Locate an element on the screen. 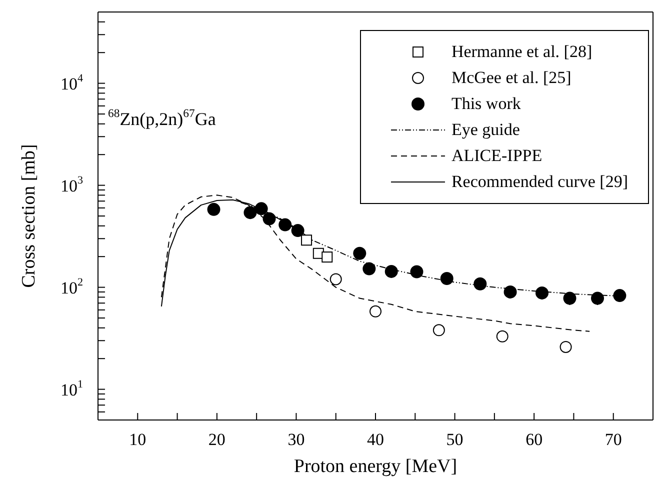  legend-label: This work is located at coordinates (486, 104).